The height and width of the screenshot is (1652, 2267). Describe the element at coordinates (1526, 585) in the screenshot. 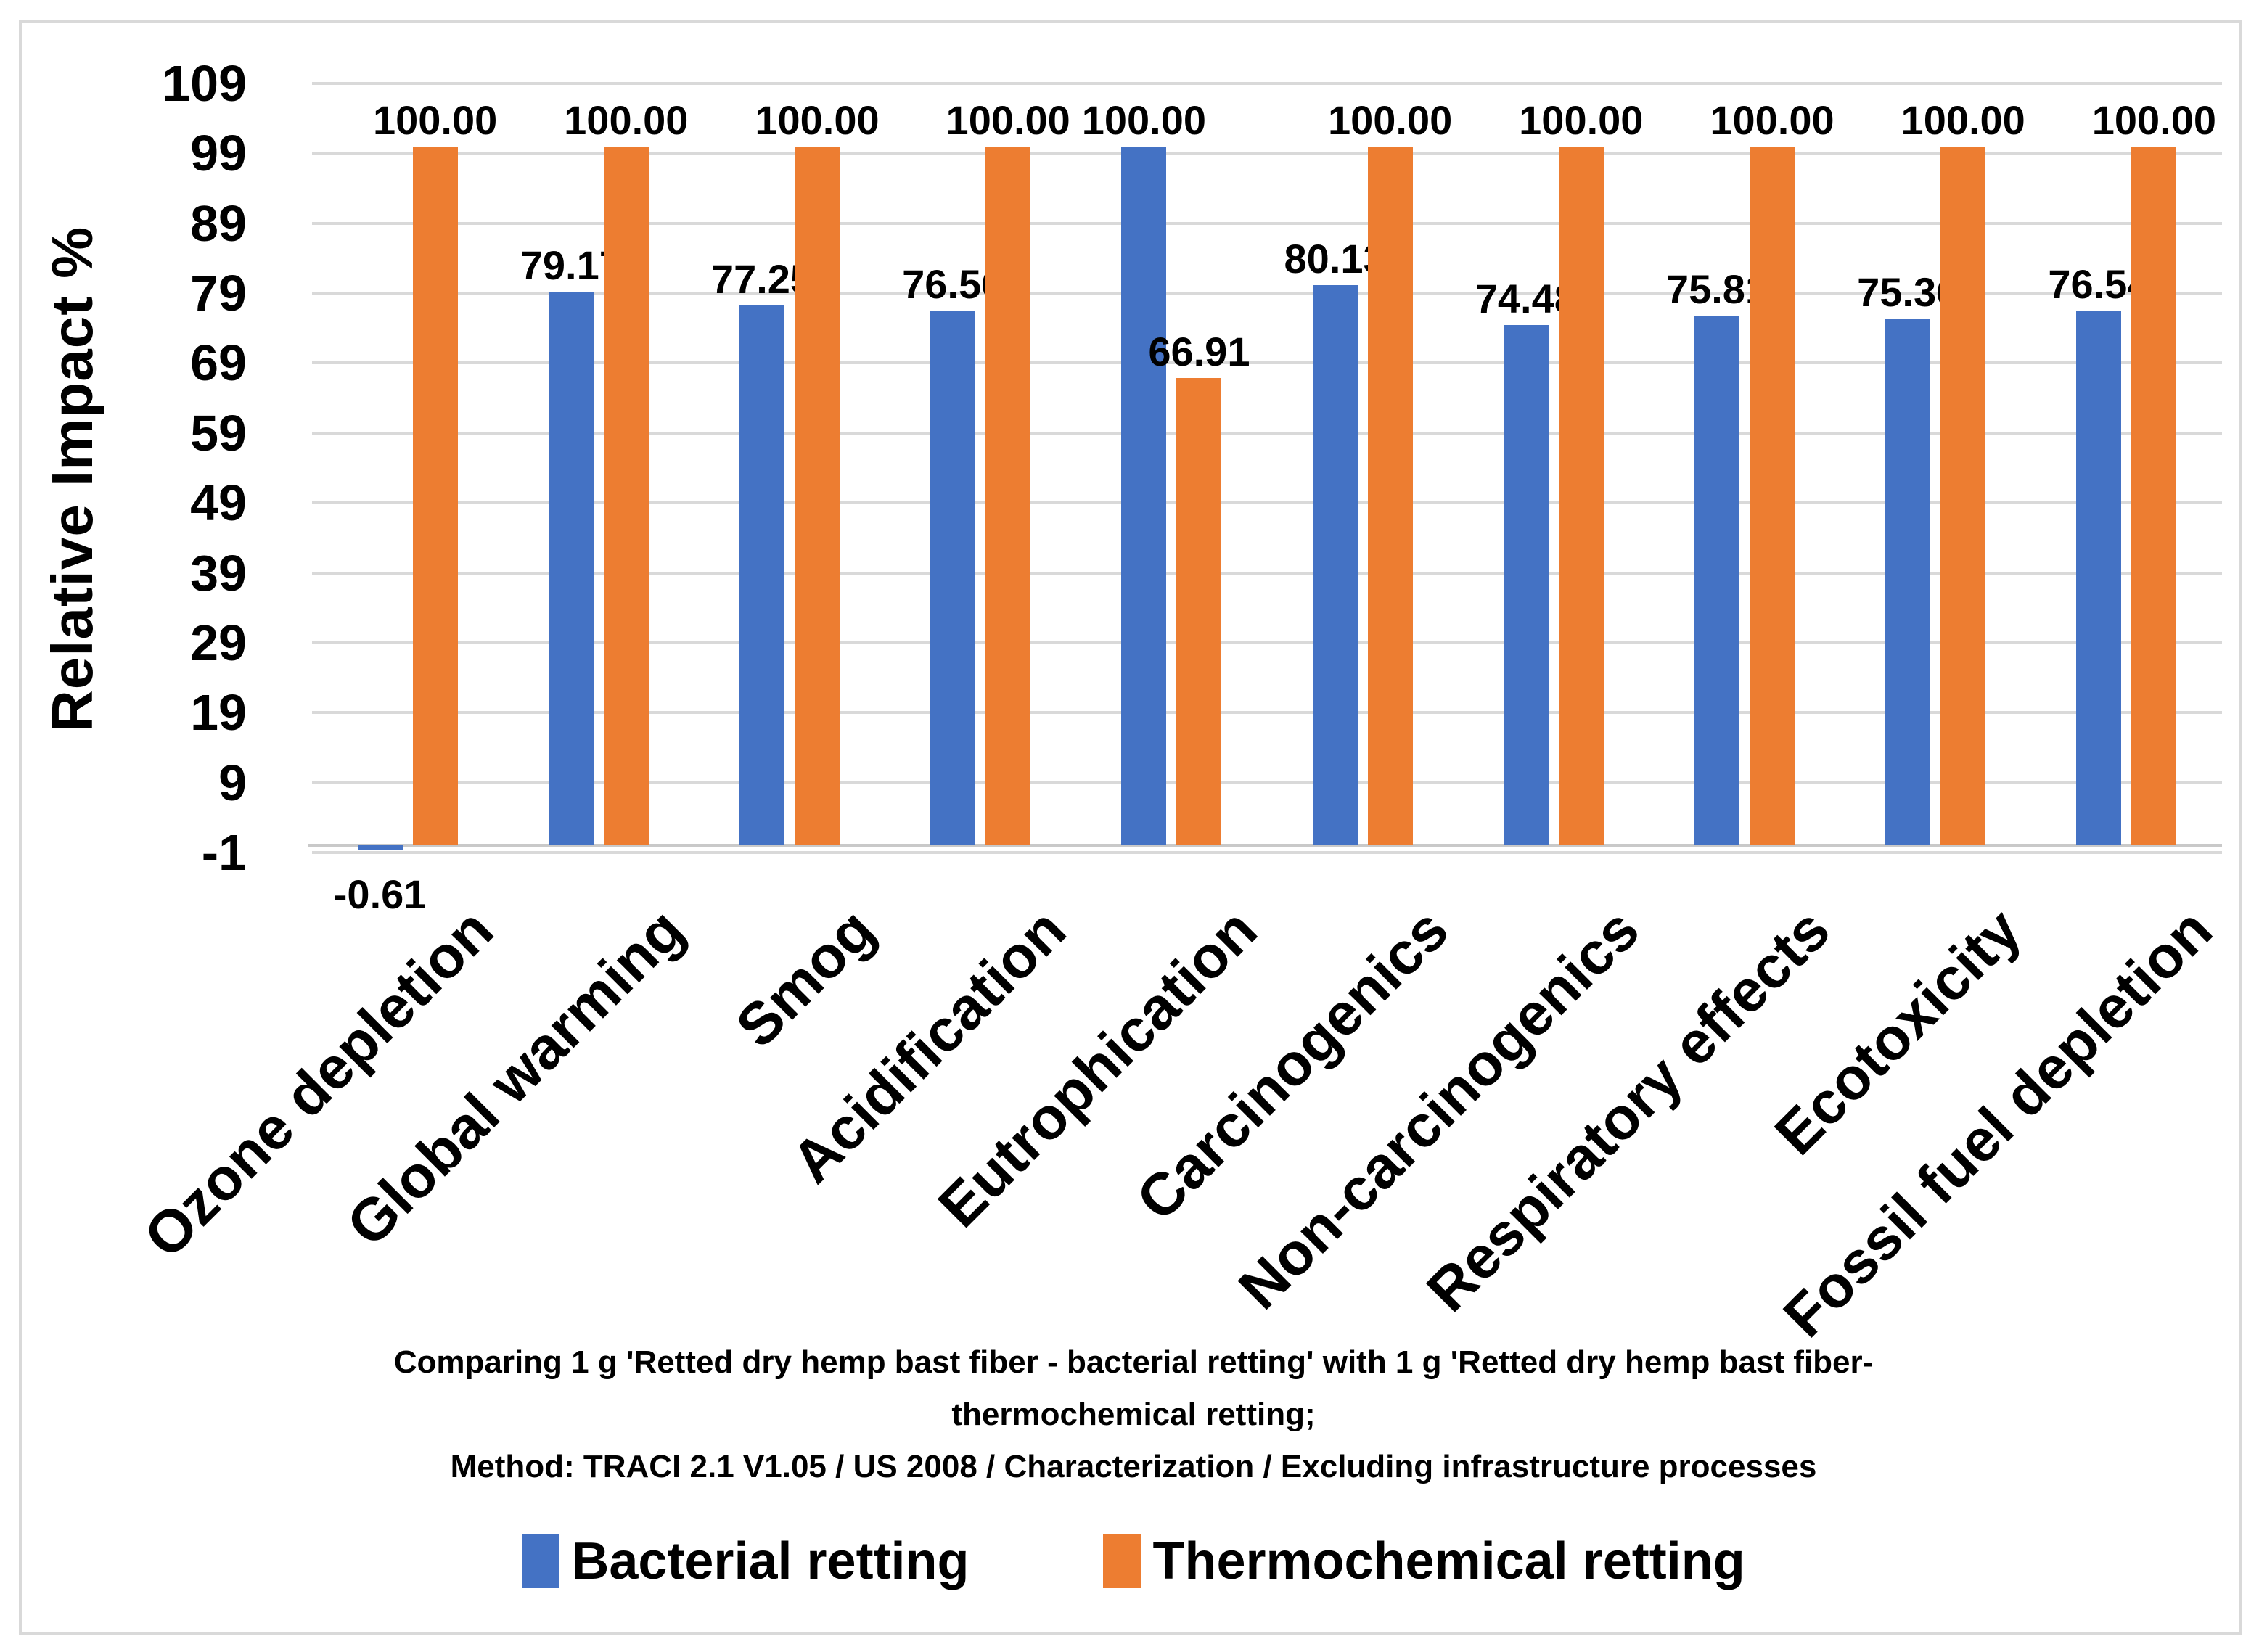

I see `bar-bacterial-retting-non-carcinogenics` at that location.